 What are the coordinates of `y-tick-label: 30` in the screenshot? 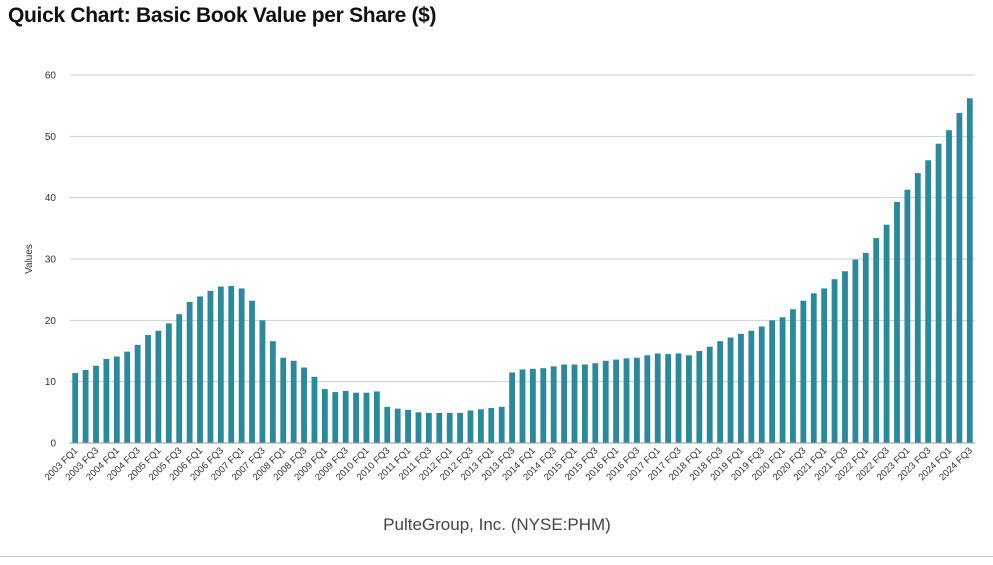 It's located at (51, 260).